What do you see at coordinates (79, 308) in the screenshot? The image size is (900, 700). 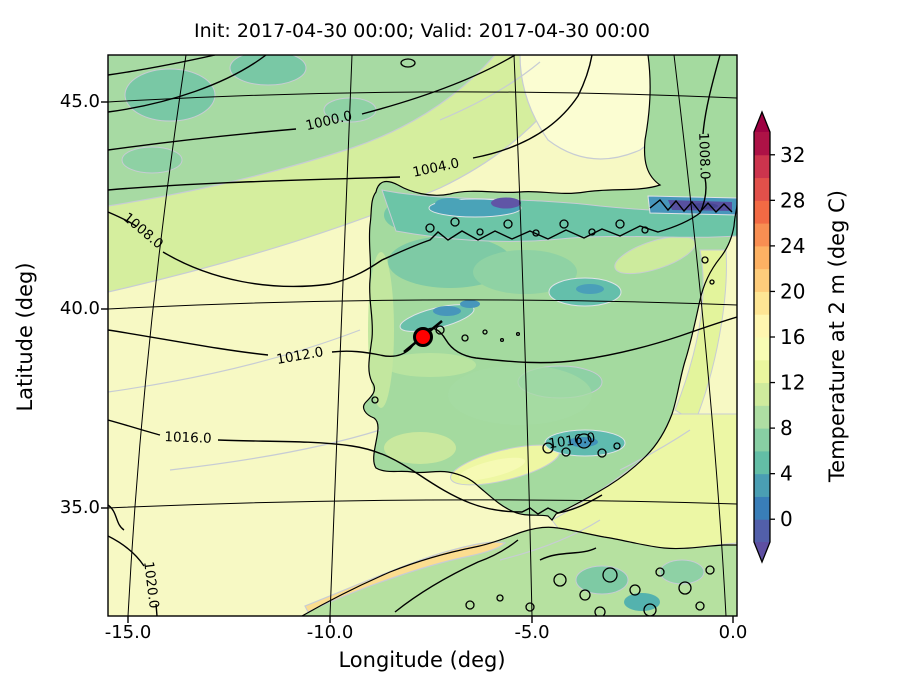 I see `y-tick-label: 40.0` at bounding box center [79, 308].